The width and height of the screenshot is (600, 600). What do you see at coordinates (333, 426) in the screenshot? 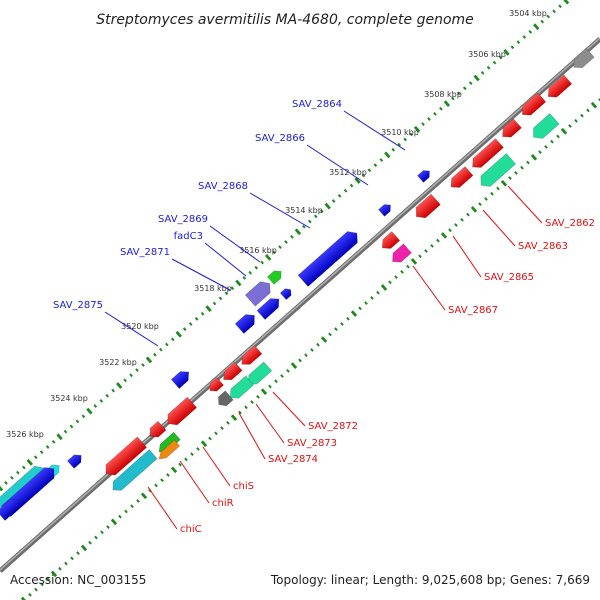
I see `gene-label: SAV_2872` at bounding box center [333, 426].